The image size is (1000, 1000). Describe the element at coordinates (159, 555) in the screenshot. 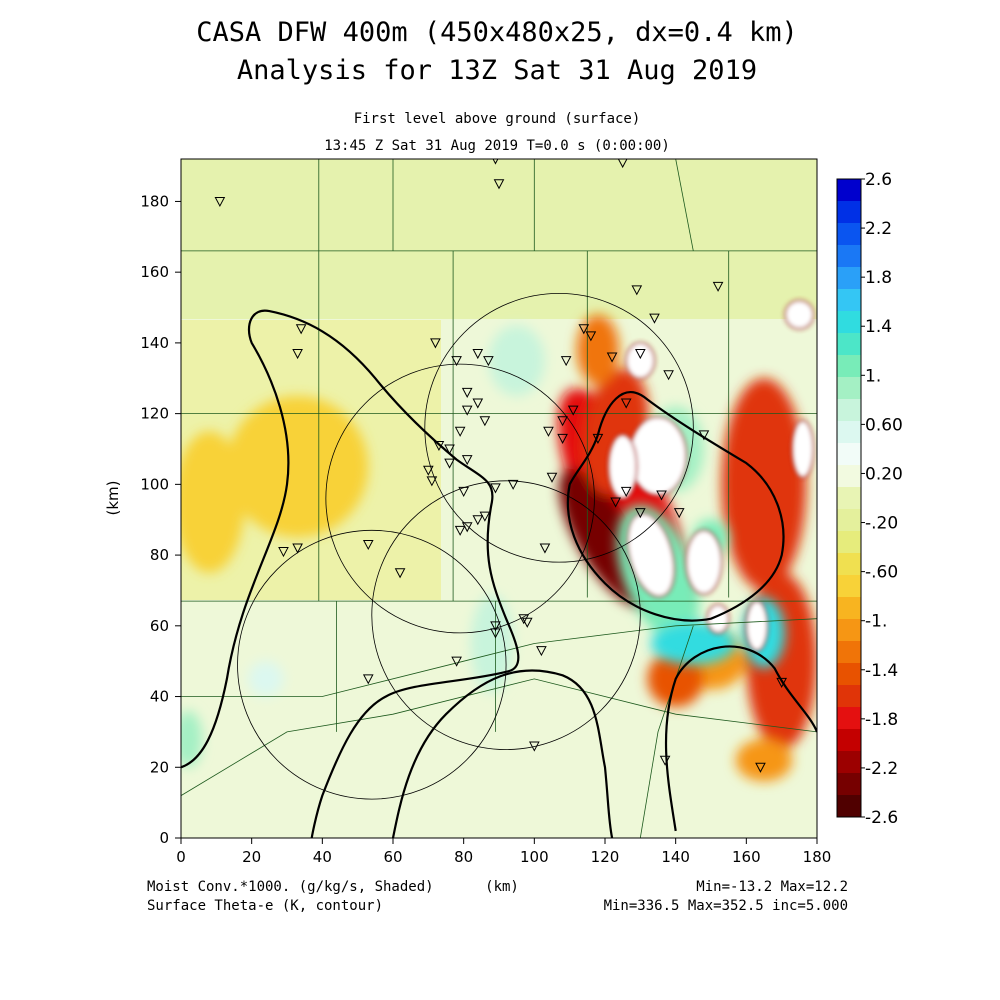

I see `y-tick-label: 80` at that location.